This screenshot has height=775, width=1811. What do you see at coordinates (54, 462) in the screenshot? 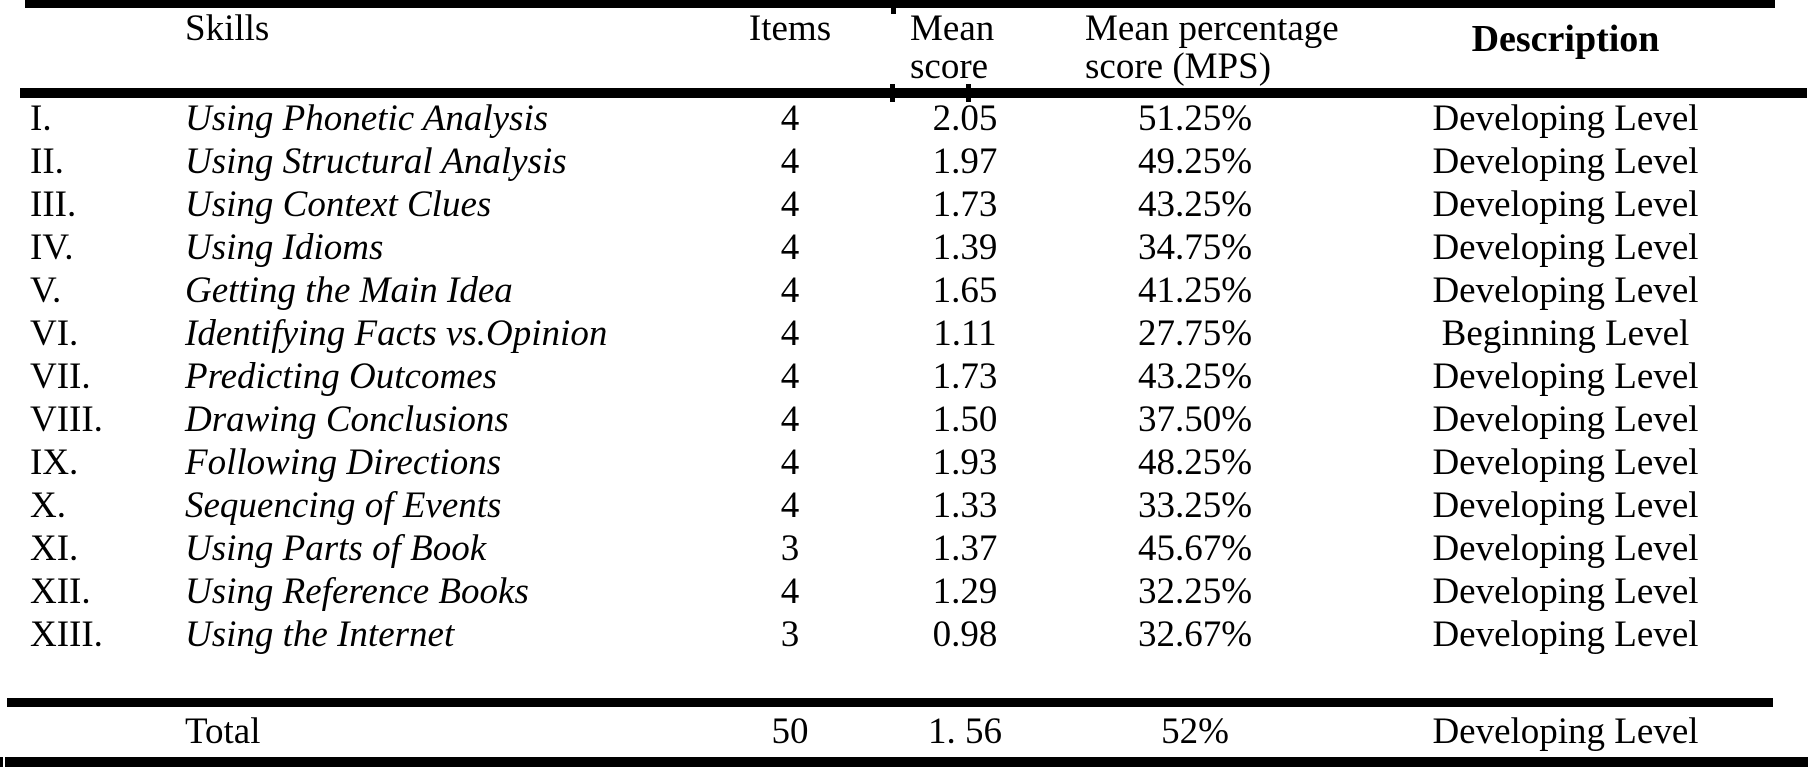
I see `row-numeral: IX.` at bounding box center [54, 462].